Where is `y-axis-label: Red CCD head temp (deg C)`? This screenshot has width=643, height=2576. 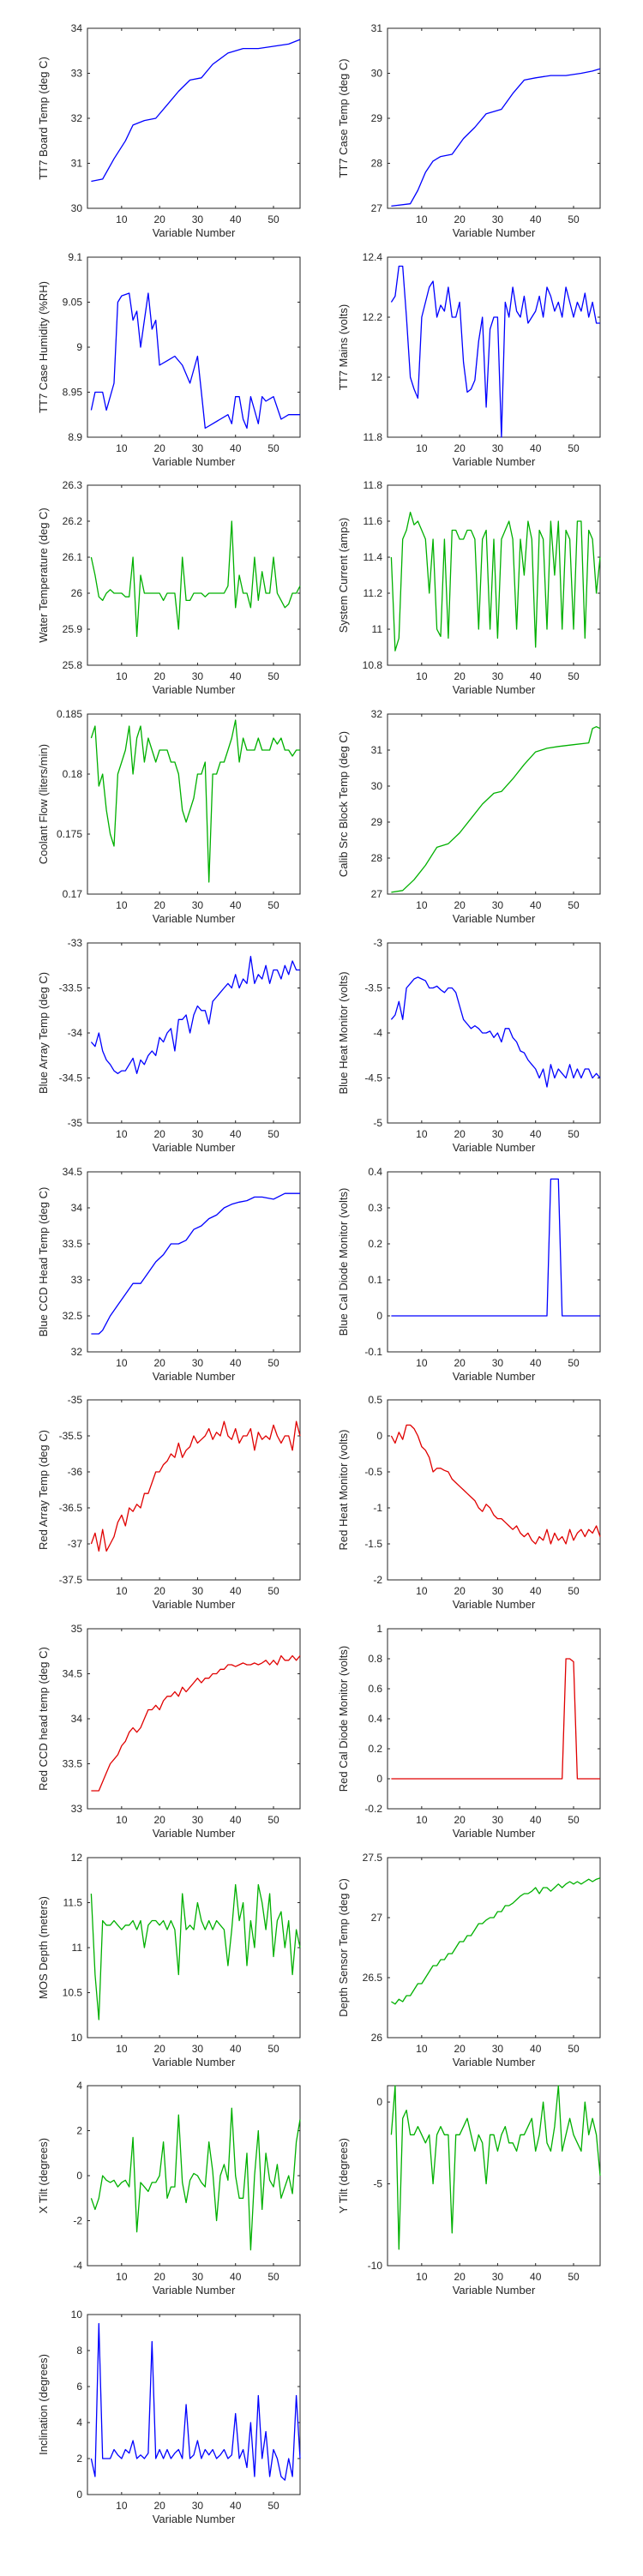
y-axis-label: Red CCD head temp (deg C) is located at coordinates (43, 1719).